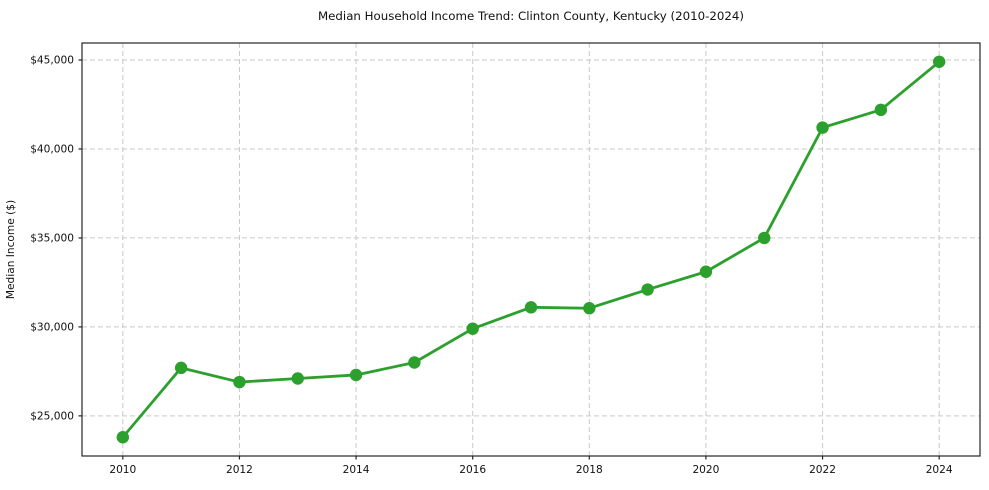 This screenshot has width=989, height=490. Describe the element at coordinates (52, 239) in the screenshot. I see `y-tick-label: $35,000` at that location.